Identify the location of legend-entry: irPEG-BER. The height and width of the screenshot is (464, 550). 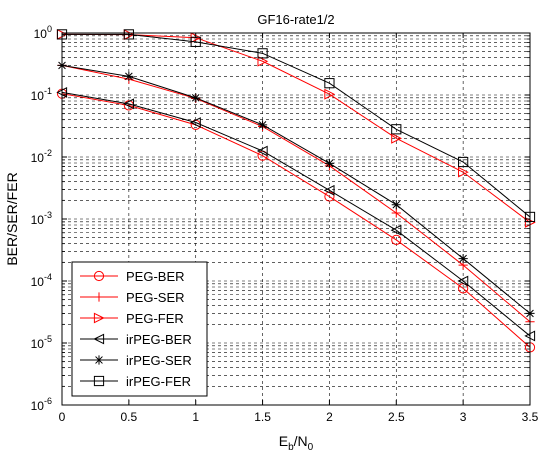
(136, 339).